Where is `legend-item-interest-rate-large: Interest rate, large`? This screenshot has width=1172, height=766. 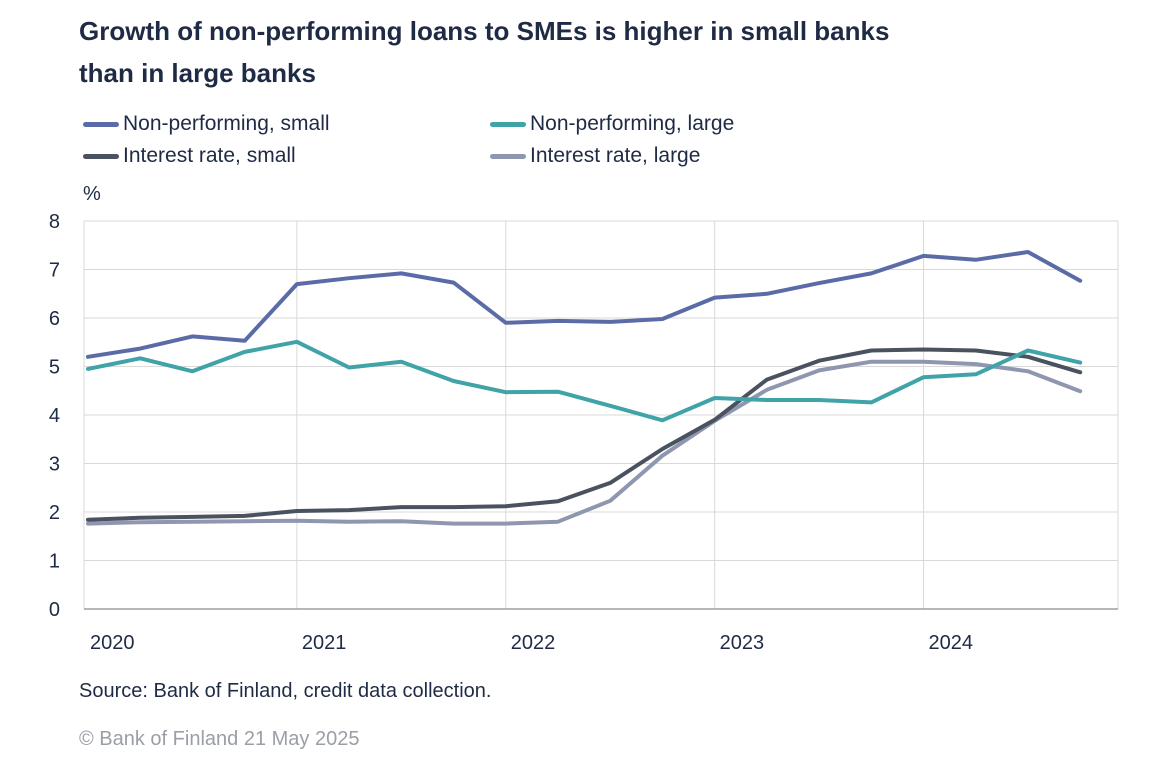 legend-item-interest-rate-large: Interest rate, large is located at coordinates (595, 156).